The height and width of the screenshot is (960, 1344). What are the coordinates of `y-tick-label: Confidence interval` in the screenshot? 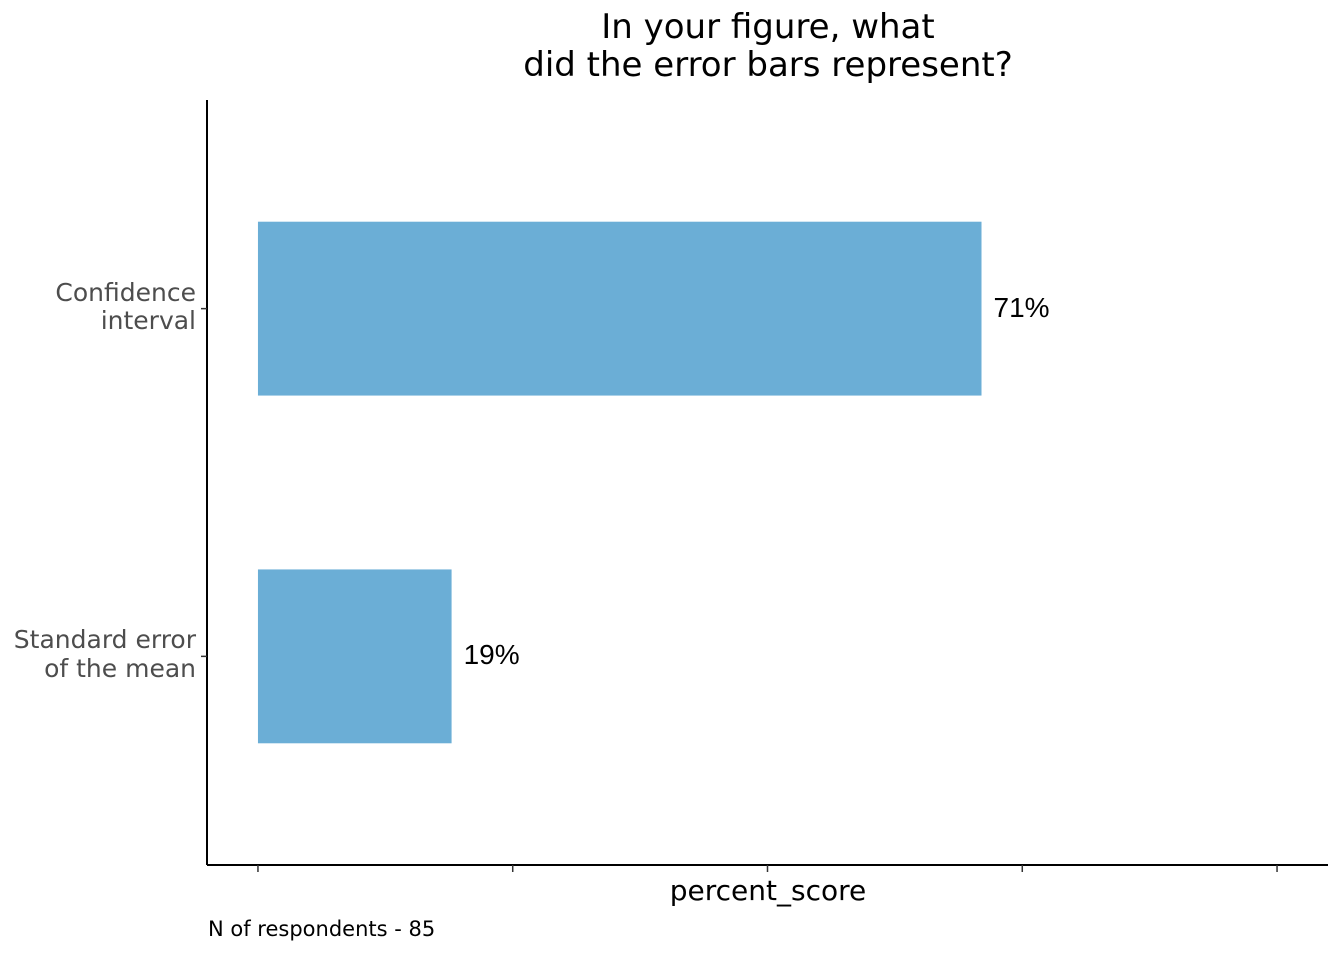 It's located at (125, 306).